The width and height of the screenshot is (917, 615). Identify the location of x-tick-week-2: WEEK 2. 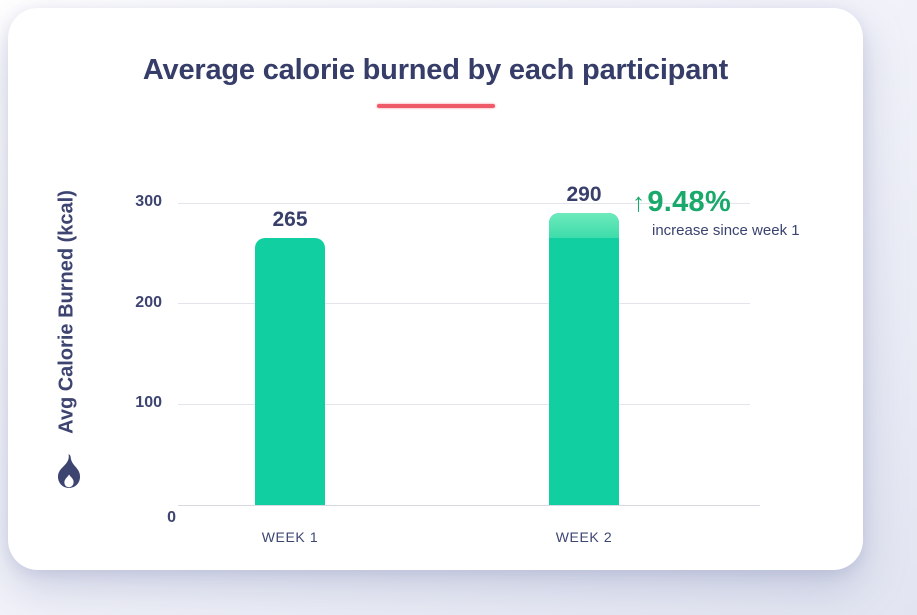
(584, 537).